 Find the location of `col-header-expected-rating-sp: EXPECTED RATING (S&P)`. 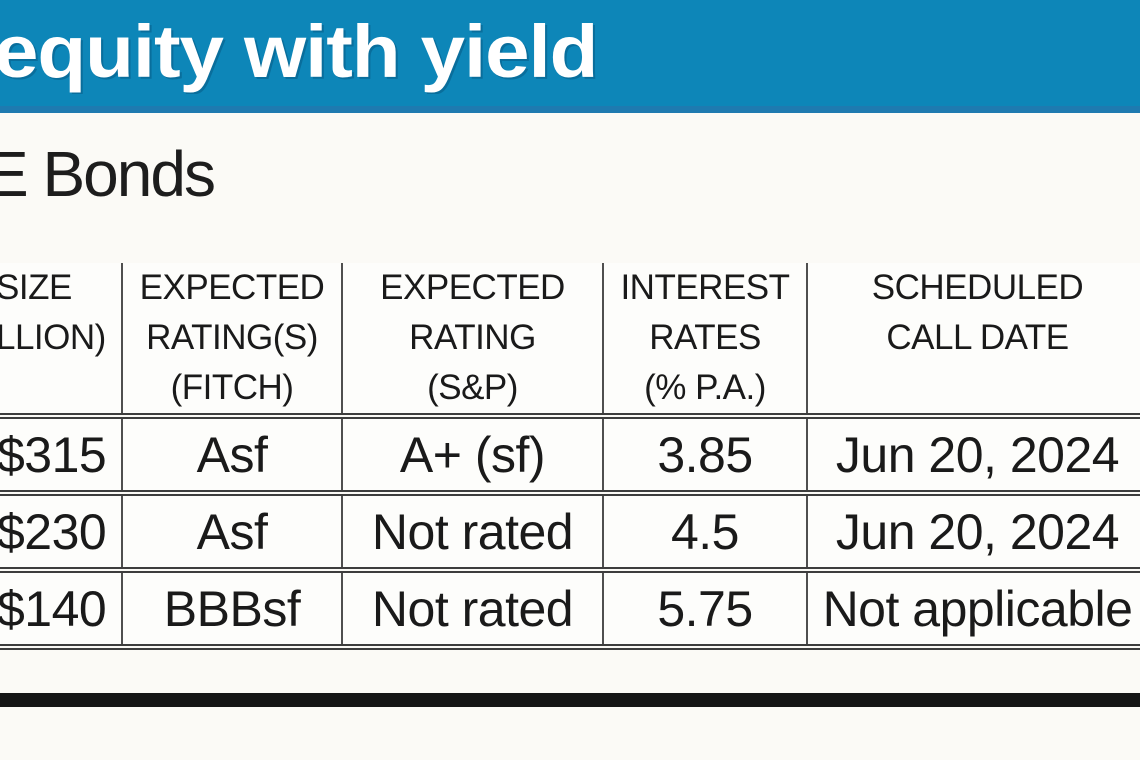

col-header-expected-rating-sp: EXPECTED RATING (S&P) is located at coordinates (472, 341).